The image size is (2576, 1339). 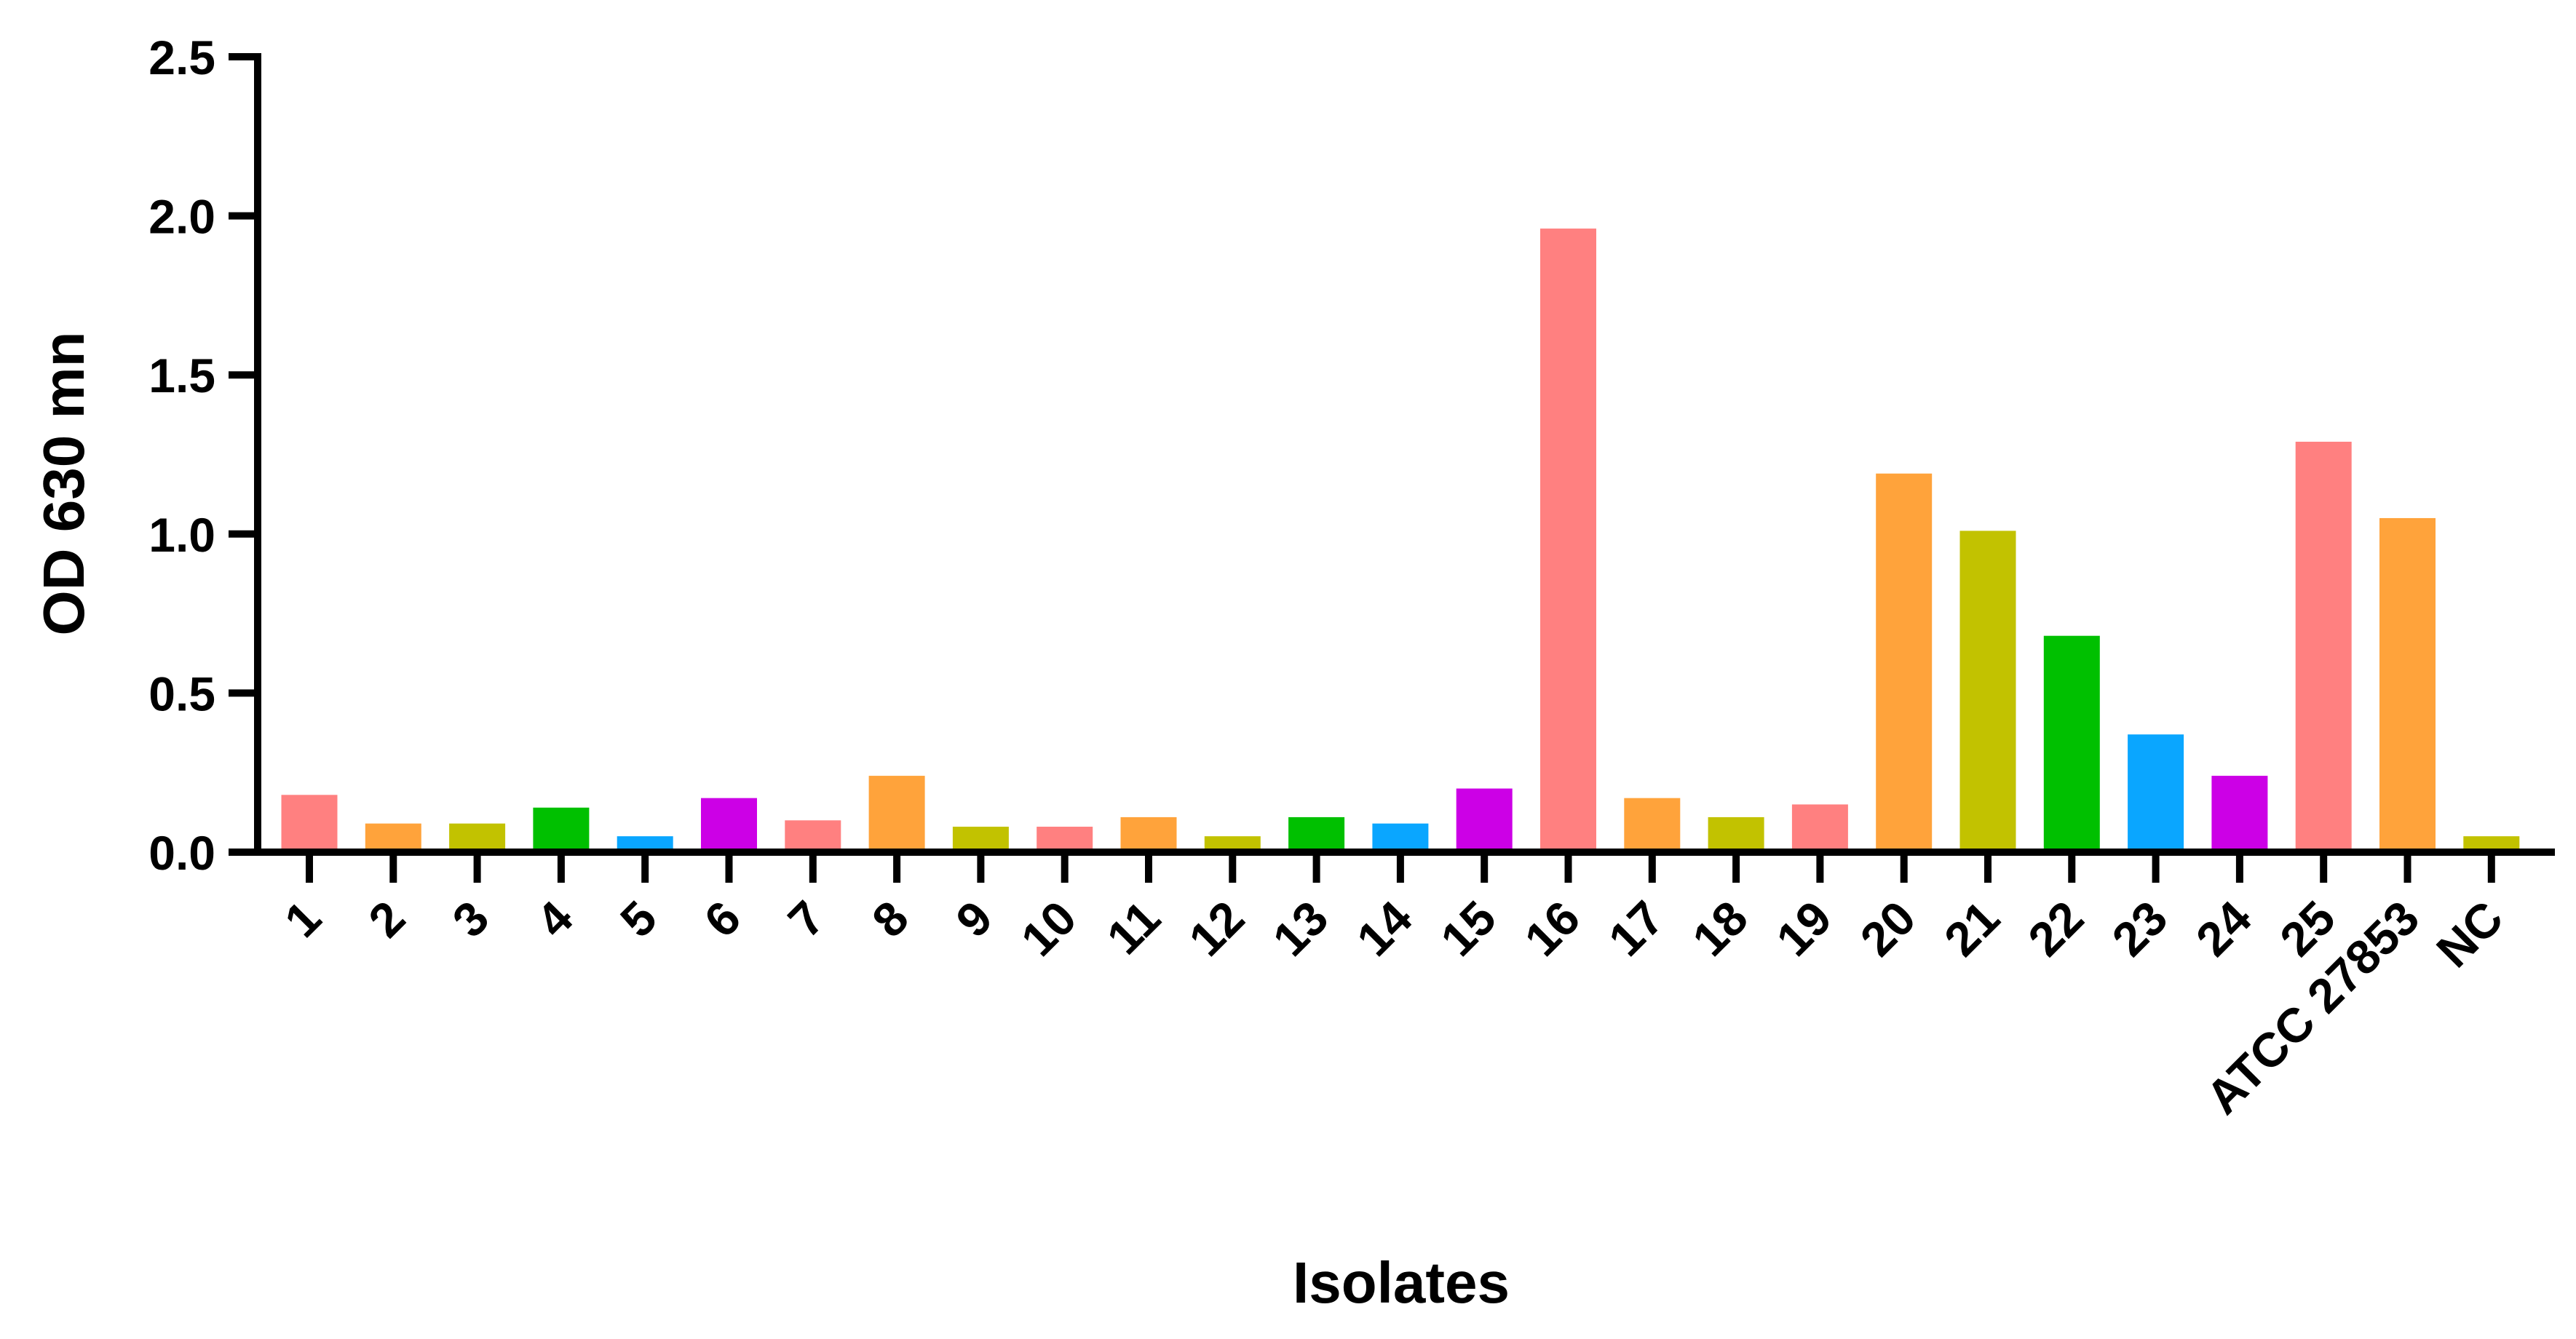 I want to click on x-tick-label: 10, so click(x=1048, y=929).